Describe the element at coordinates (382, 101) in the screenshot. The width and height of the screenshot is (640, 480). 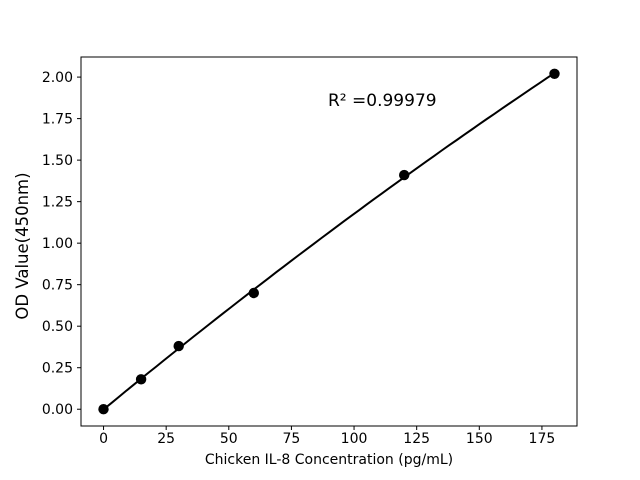
I see `r-squared-annotation: R² =0.99979` at that location.